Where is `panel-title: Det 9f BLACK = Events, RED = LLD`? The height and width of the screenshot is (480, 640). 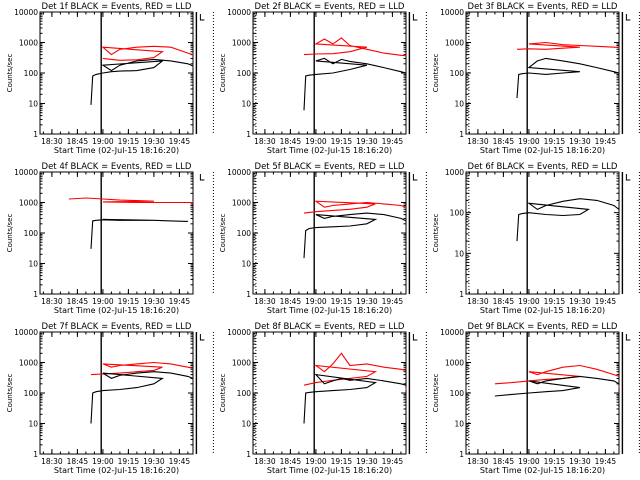 panel-title: Det 9f BLACK = Events, RED = LLD is located at coordinates (543, 327).